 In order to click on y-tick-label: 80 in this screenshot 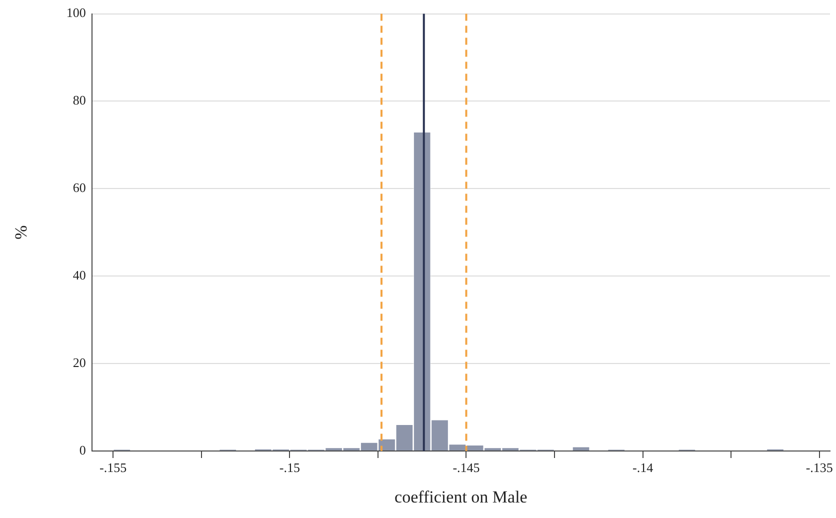, I will do `click(79, 100)`.